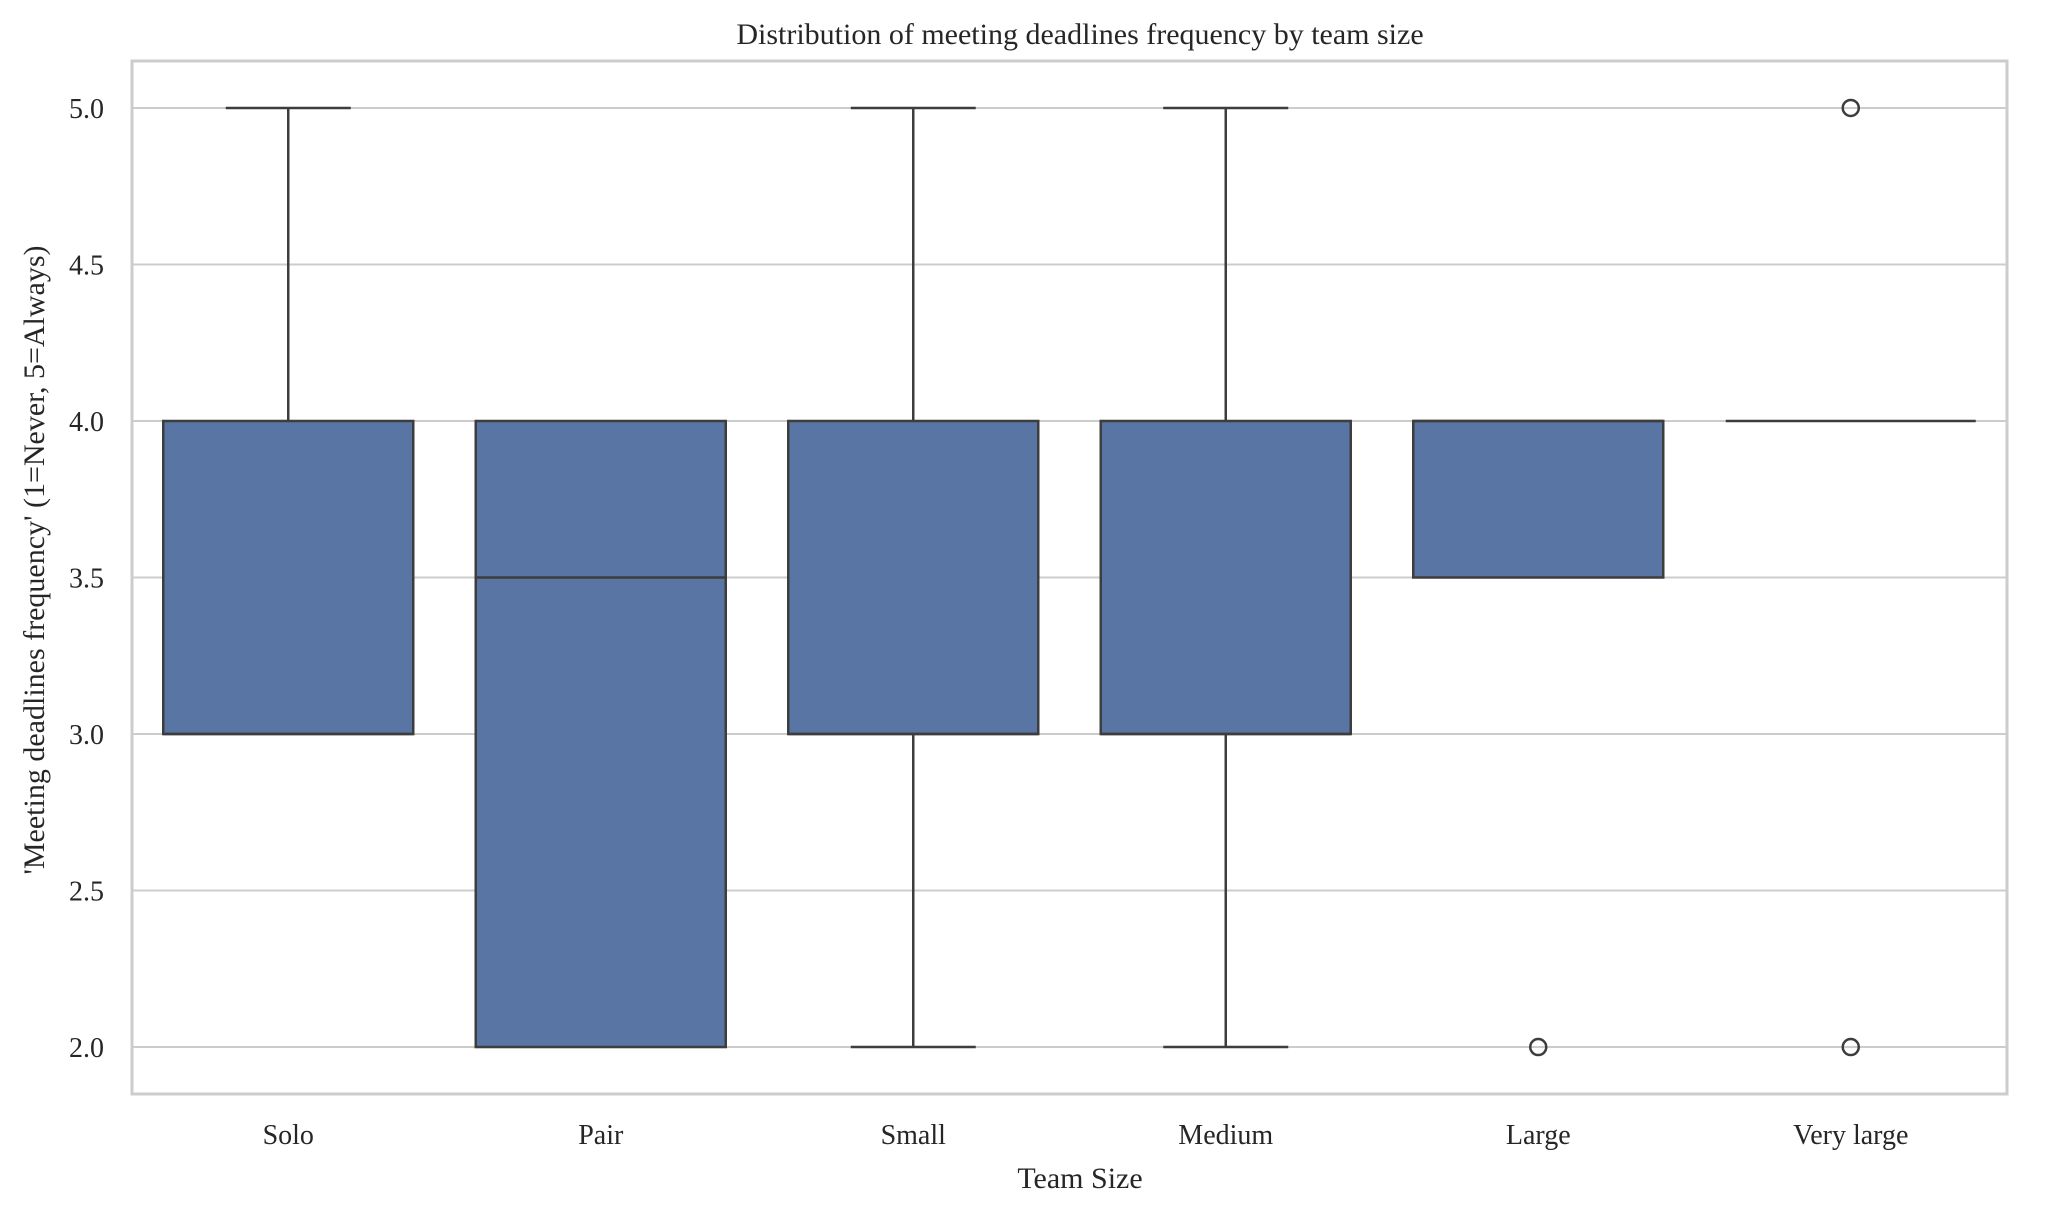 Image resolution: width=2048 pixels, height=1215 pixels. What do you see at coordinates (1538, 1135) in the screenshot?
I see `x-tick-label: Large` at bounding box center [1538, 1135].